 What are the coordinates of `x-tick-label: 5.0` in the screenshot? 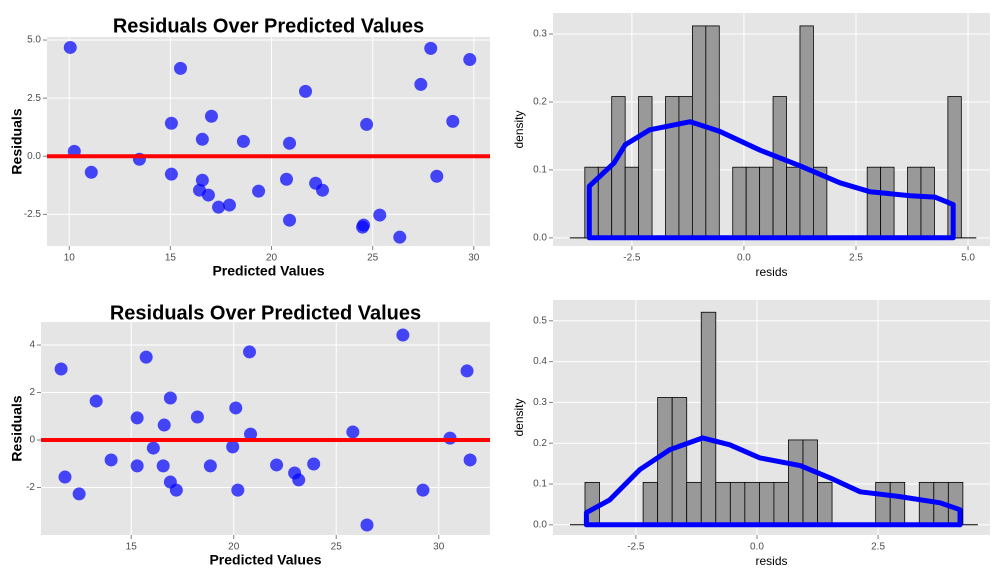 It's located at (968, 258).